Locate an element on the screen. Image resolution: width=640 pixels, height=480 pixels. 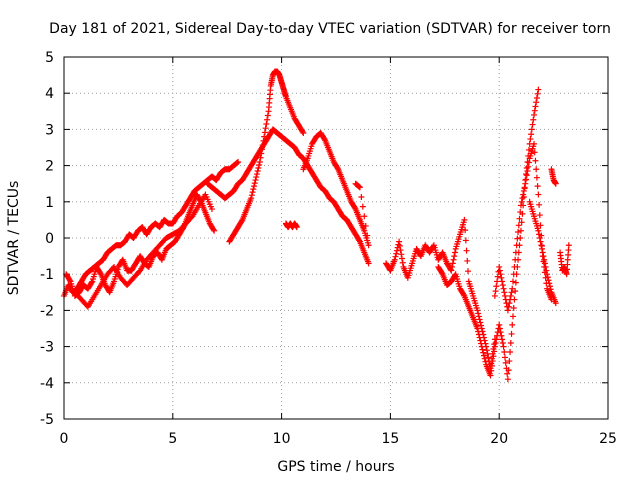
x-tick-label: 10 is located at coordinates (282, 439).